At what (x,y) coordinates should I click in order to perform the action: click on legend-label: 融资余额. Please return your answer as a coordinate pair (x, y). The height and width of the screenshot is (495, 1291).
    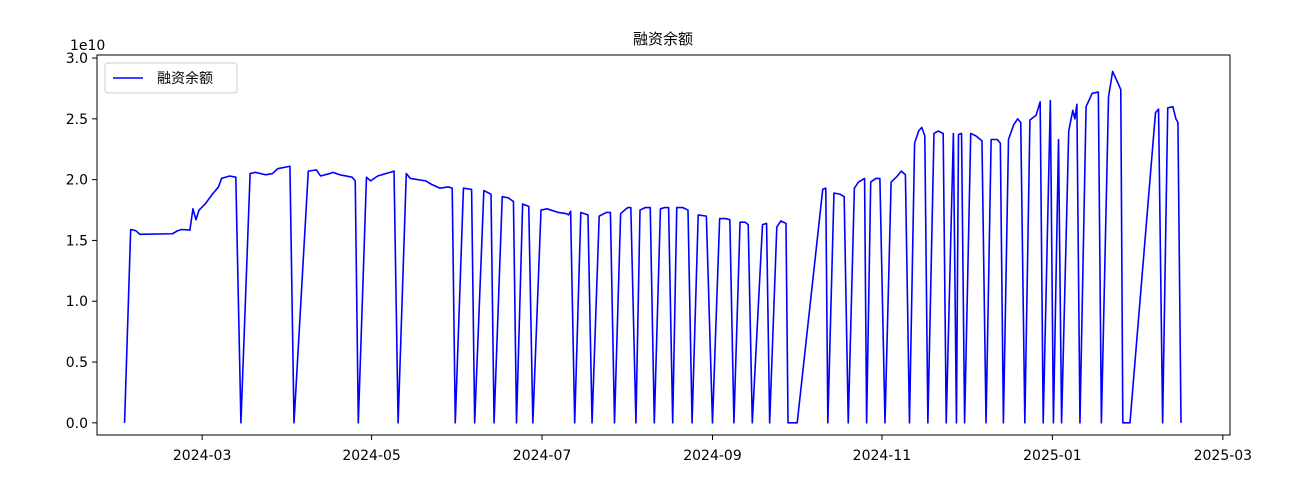
    Looking at the image, I should click on (185, 78).